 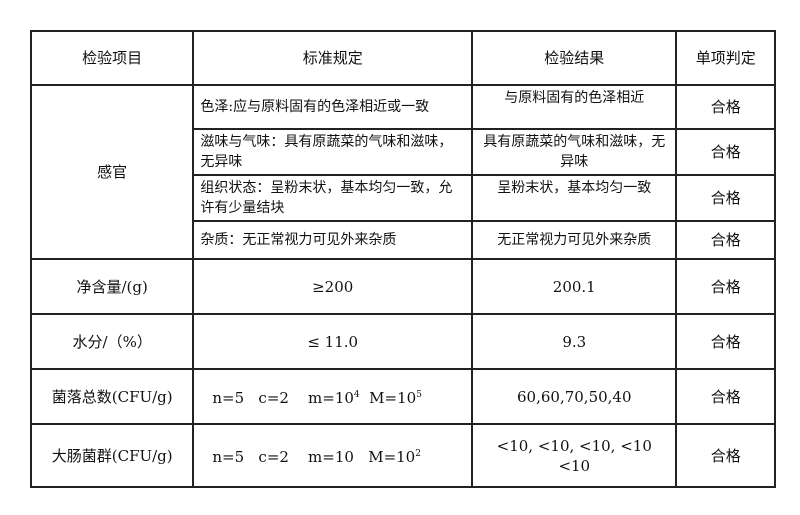 What do you see at coordinates (574, 58) in the screenshot?
I see `header-result: 检验结果` at bounding box center [574, 58].